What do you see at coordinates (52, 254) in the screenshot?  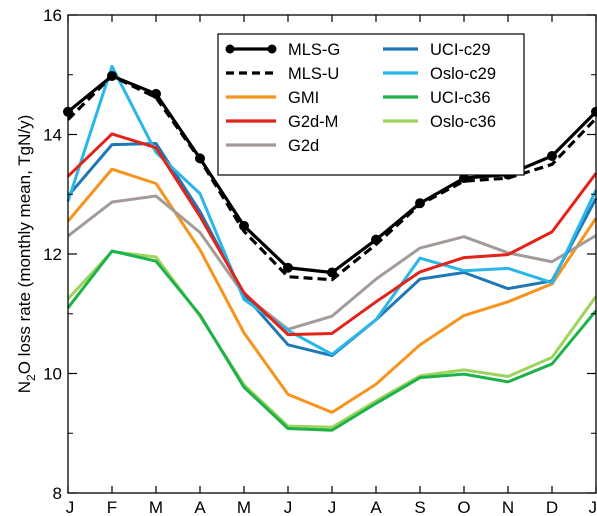 I see `y-tick-label: 12` at bounding box center [52, 254].